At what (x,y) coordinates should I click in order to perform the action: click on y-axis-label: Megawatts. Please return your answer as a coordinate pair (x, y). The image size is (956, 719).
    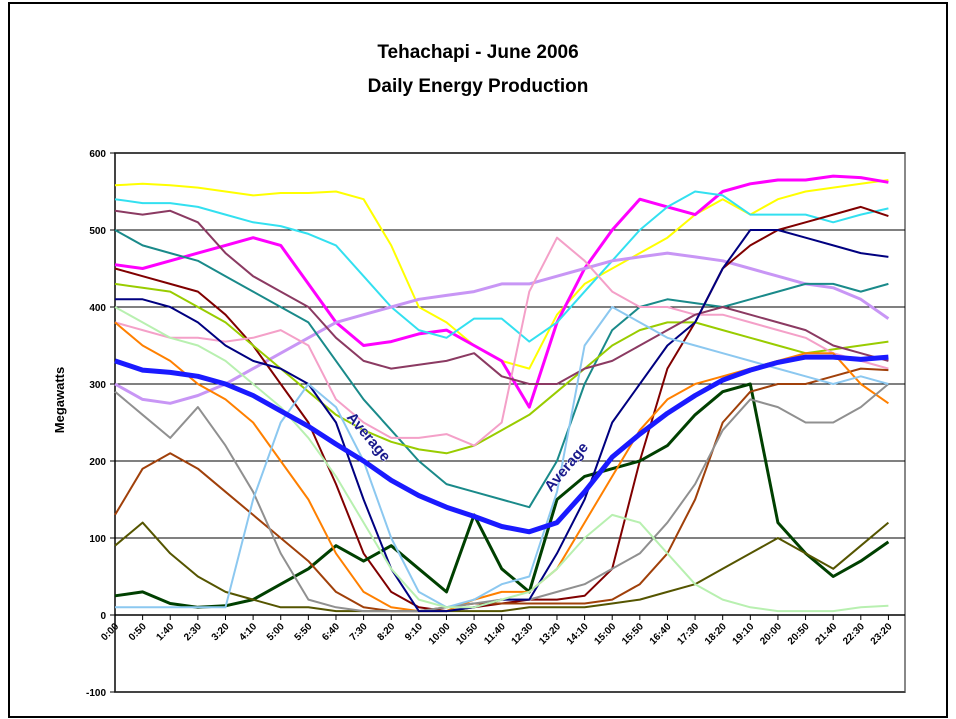
    Looking at the image, I should click on (59, 400).